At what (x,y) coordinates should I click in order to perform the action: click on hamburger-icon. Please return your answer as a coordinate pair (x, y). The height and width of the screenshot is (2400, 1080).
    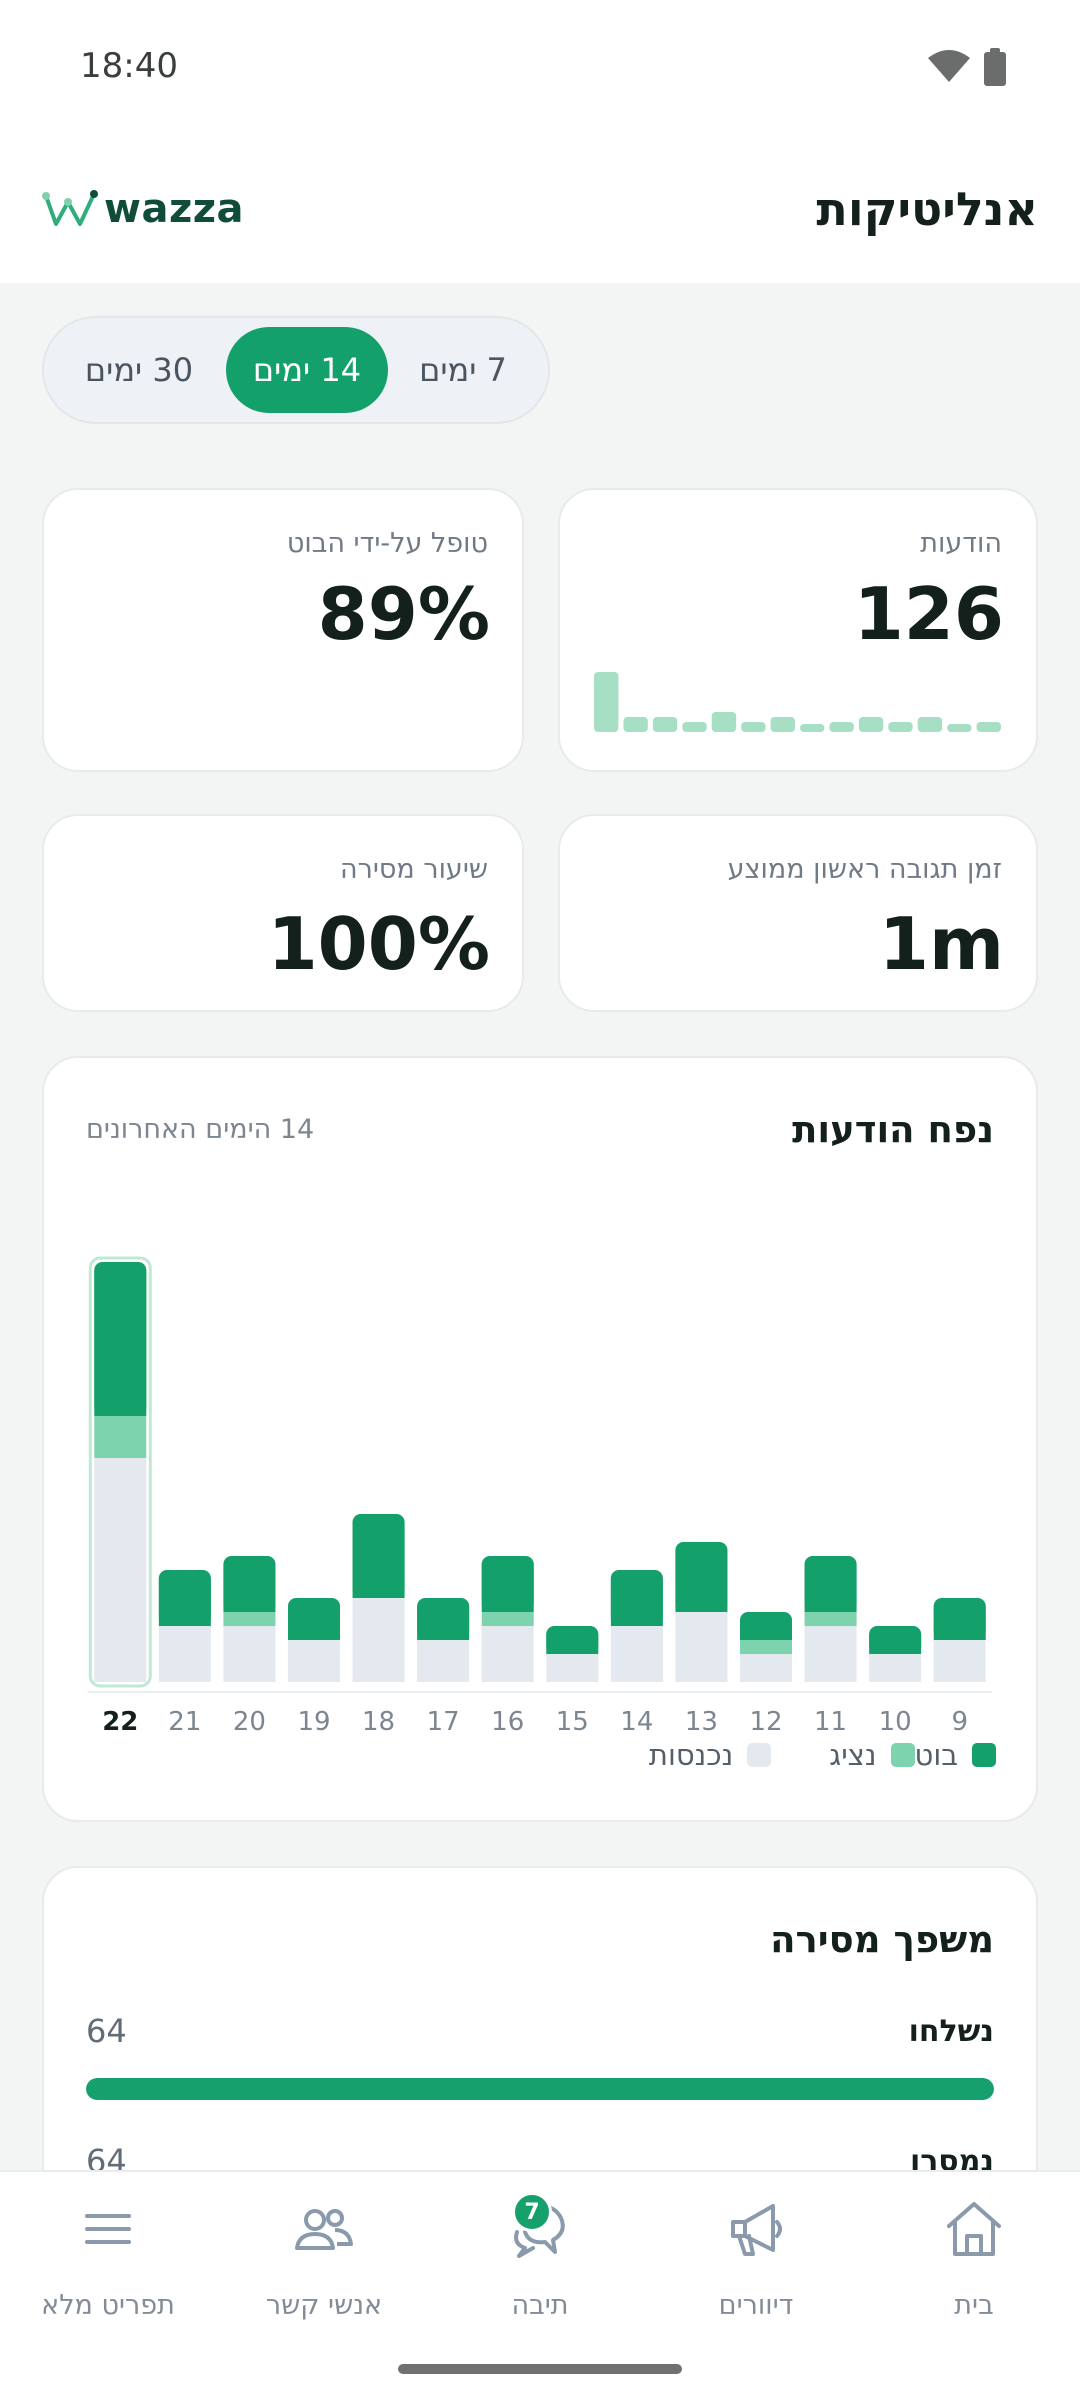
    Looking at the image, I should click on (108, 2229).